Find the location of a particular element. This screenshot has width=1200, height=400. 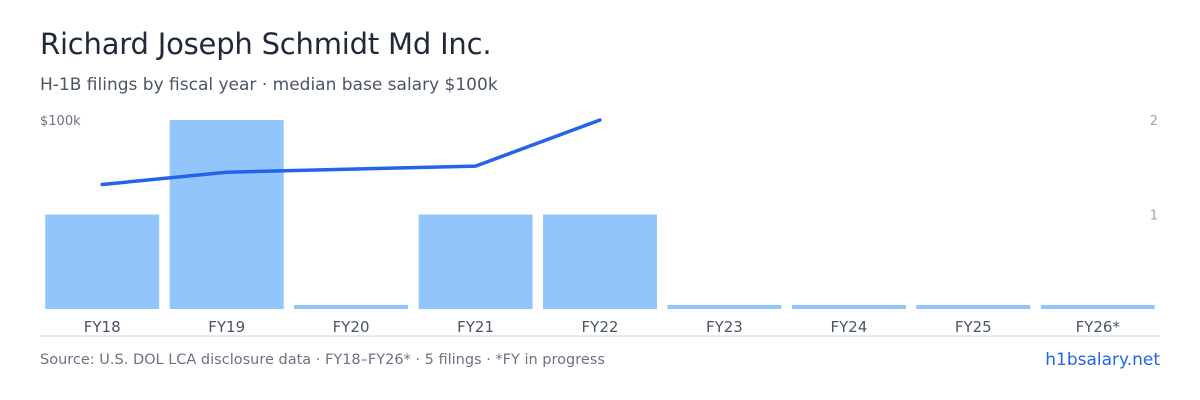

salary-line-layer is located at coordinates (351, 152).